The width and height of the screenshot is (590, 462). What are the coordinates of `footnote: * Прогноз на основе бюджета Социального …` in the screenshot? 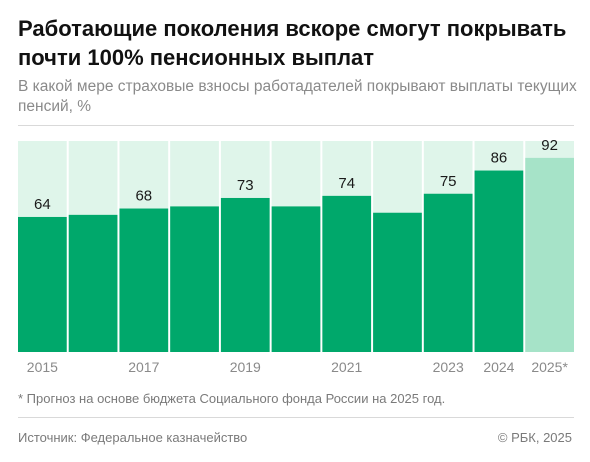 It's located at (232, 398).